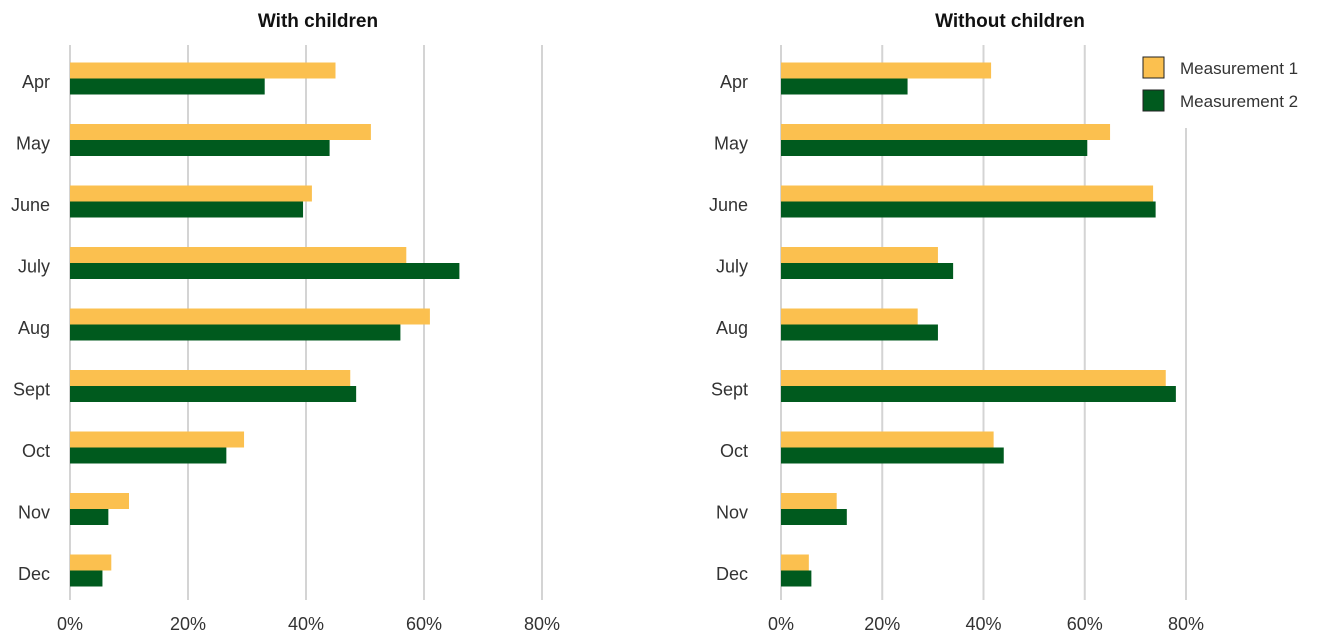 This screenshot has height=642, width=1328. Describe the element at coordinates (1239, 68) in the screenshot. I see `legend-label: Measurement 1` at that location.